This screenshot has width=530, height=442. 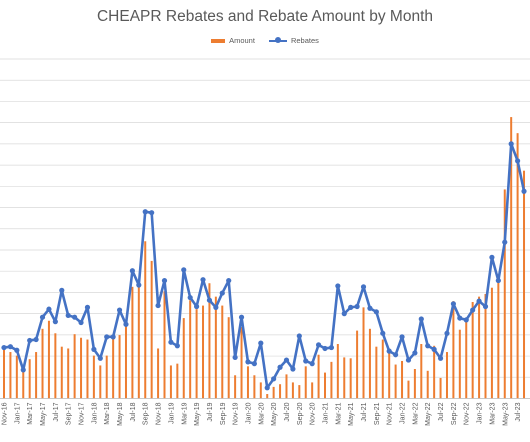 I want to click on x-tick-label: May-23, so click(x=505, y=413).